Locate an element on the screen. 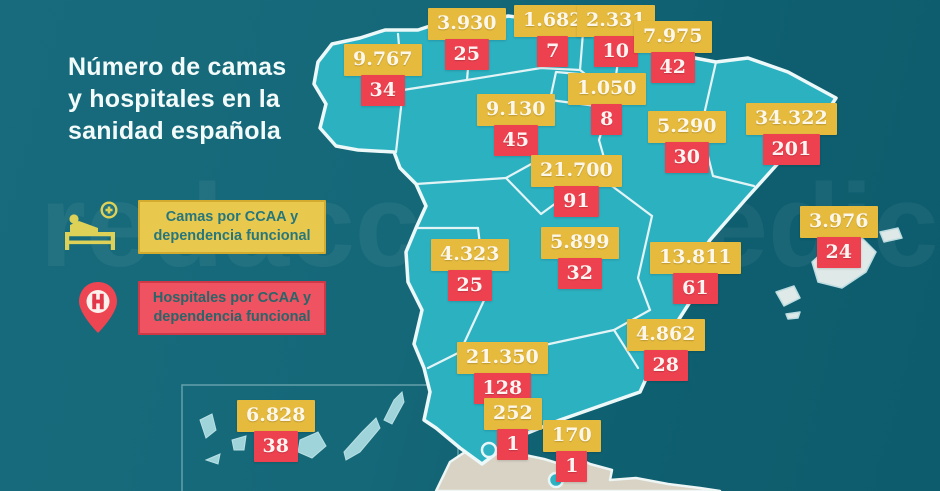 This screenshot has width=940, height=491. beds-badge: 34.322 is located at coordinates (791, 119).